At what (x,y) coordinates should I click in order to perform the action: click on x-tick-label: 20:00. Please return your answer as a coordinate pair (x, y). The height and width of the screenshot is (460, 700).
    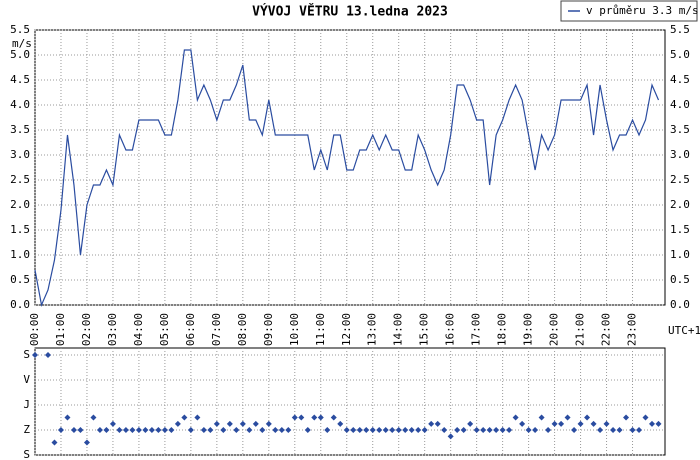
    Looking at the image, I should click on (554, 329).